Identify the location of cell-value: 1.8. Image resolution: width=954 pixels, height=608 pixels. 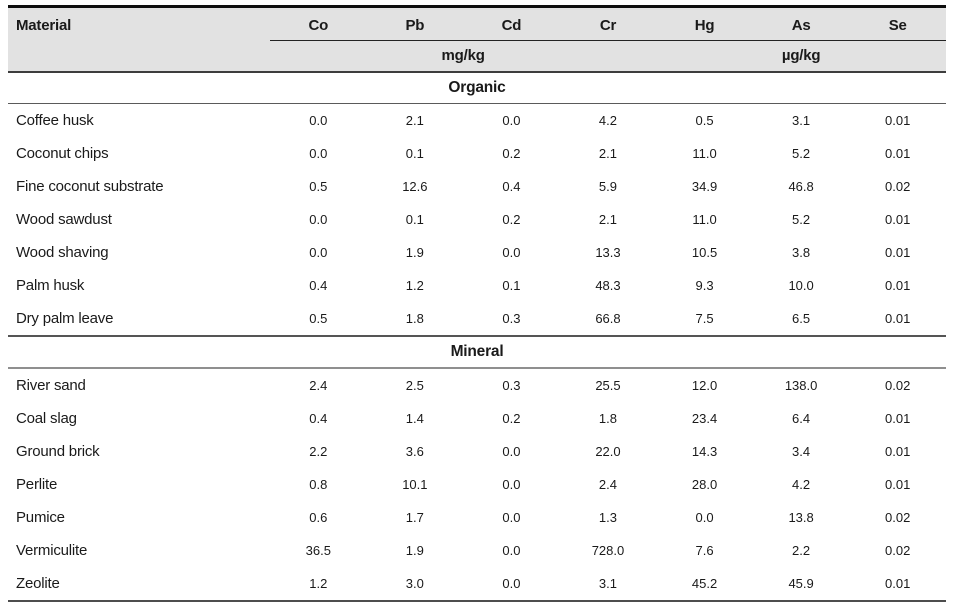
(607, 418).